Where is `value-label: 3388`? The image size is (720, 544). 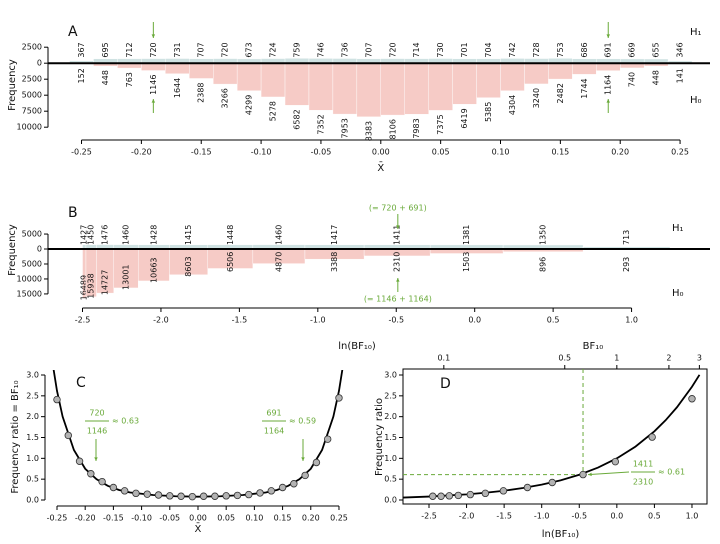 value-label: 3388 is located at coordinates (334, 262).